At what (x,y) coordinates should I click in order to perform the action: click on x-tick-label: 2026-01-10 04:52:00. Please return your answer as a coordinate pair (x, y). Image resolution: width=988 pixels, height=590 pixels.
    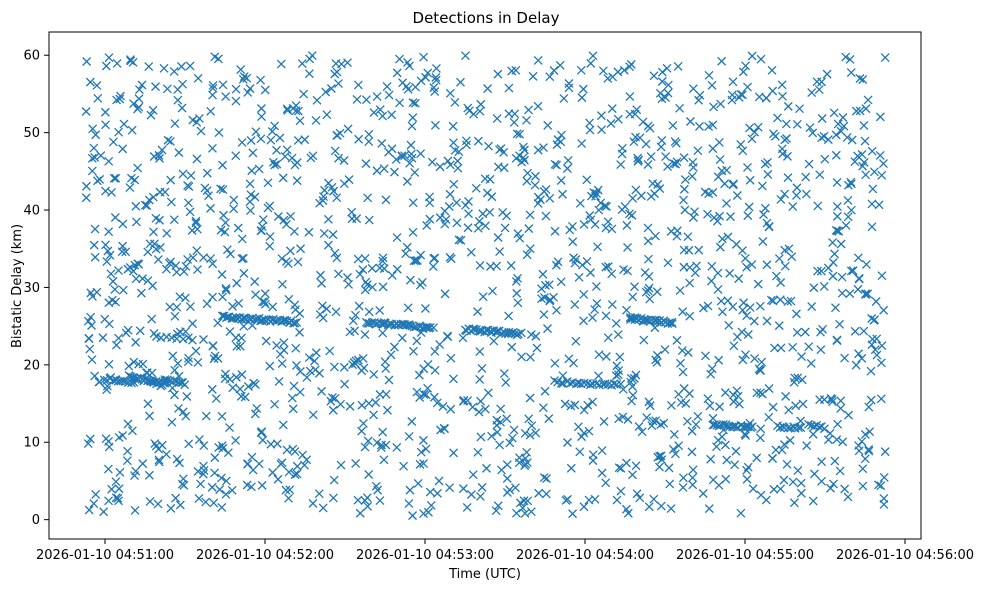
    Looking at the image, I should click on (265, 555).